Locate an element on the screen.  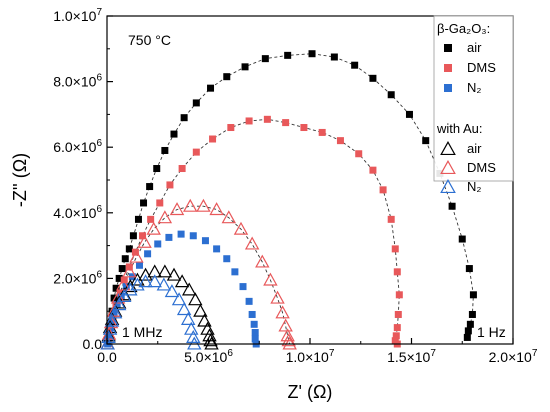
x-tick-label-1: 5.0×10⁶ is located at coordinates (208, 356).